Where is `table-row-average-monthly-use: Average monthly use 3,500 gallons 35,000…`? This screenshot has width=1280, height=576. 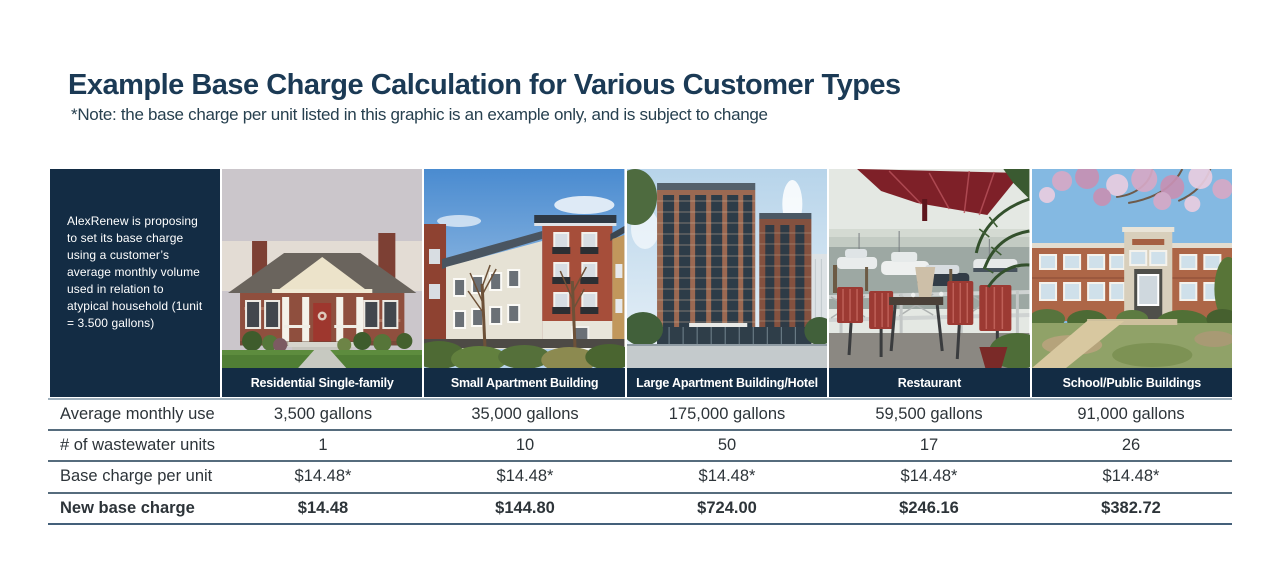
table-row-average-monthly-use: Average monthly use 3,500 gallons 35,000… is located at coordinates (640, 416).